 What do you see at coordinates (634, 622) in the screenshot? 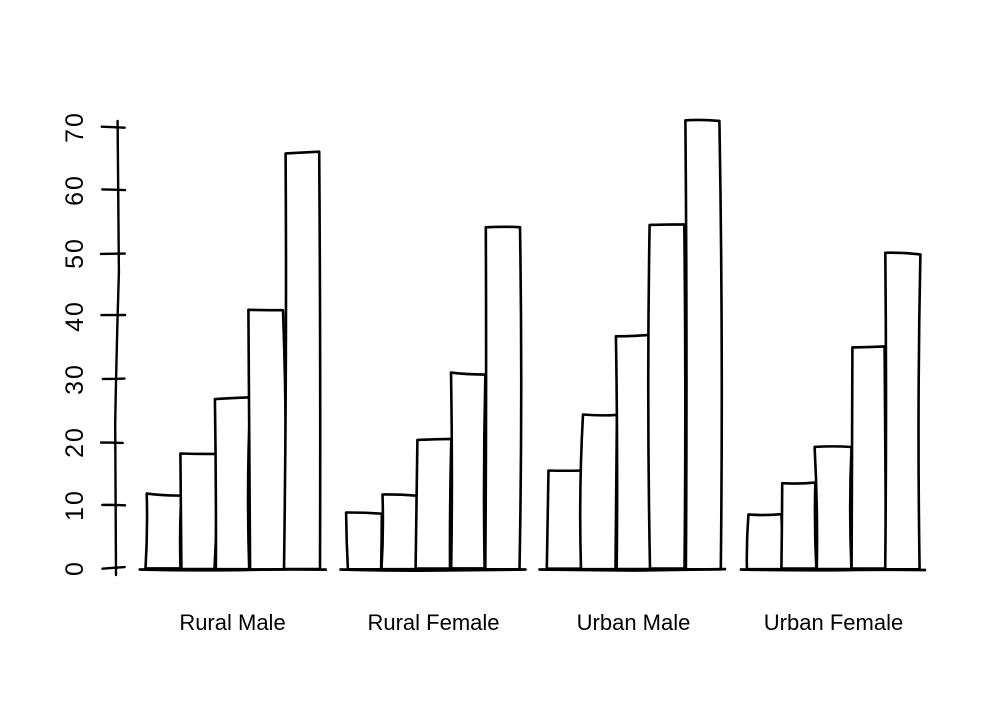
I see `group-label: Urban Male` at bounding box center [634, 622].